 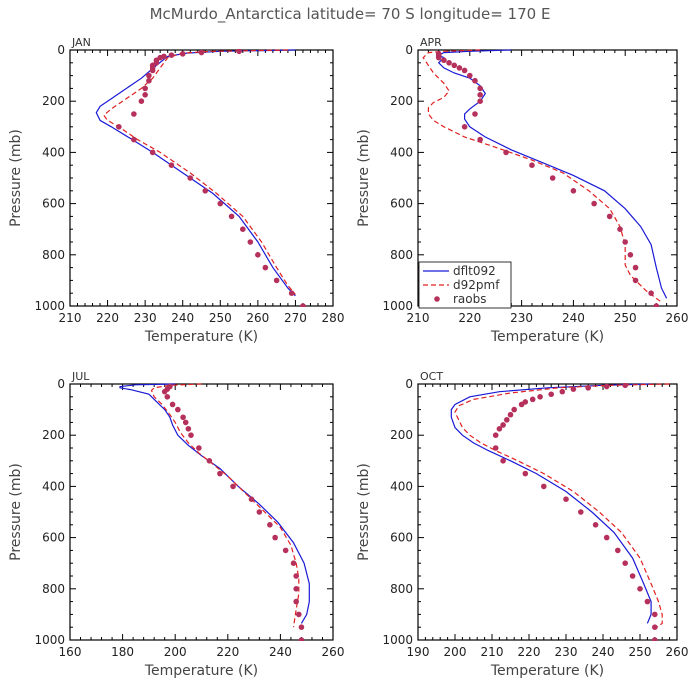 What do you see at coordinates (476, 285) in the screenshot?
I see `legend-label-d92pmf: d92pmf` at bounding box center [476, 285].